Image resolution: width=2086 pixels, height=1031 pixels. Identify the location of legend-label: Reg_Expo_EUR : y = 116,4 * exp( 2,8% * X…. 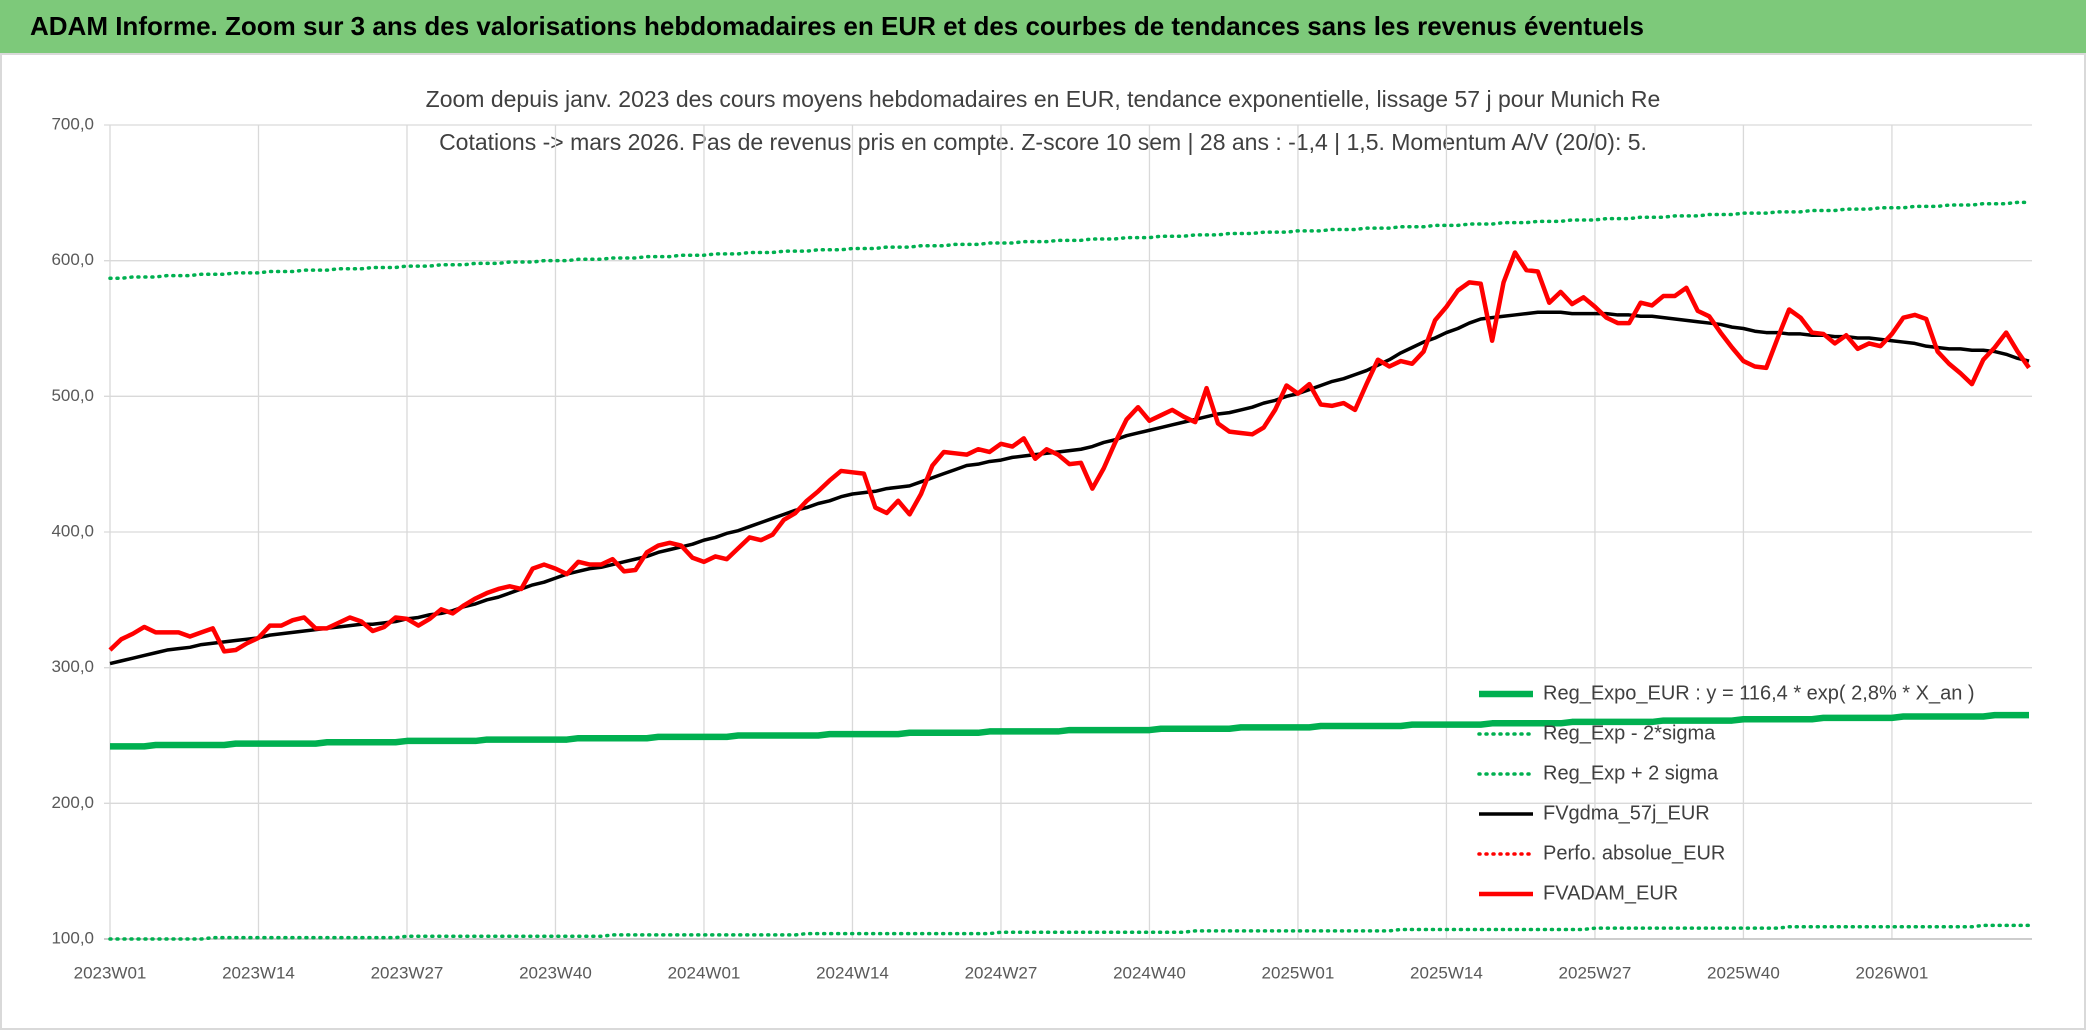
(1759, 693).